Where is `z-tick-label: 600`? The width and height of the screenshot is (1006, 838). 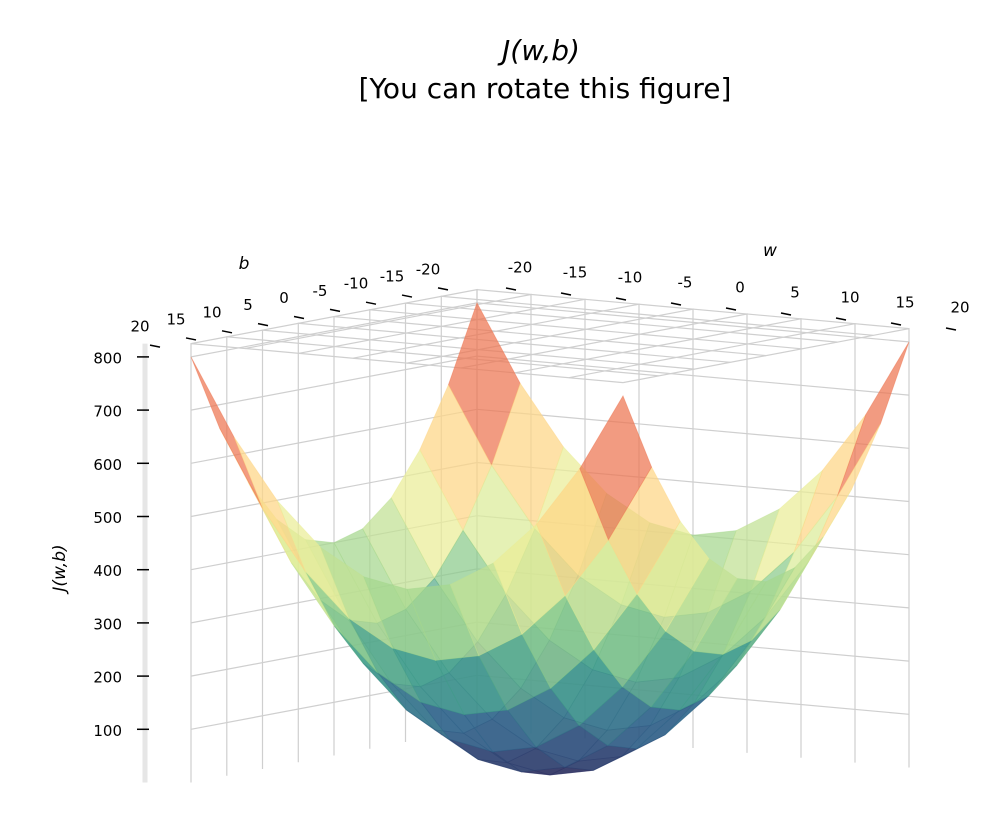
z-tick-label: 600 is located at coordinates (107, 465).